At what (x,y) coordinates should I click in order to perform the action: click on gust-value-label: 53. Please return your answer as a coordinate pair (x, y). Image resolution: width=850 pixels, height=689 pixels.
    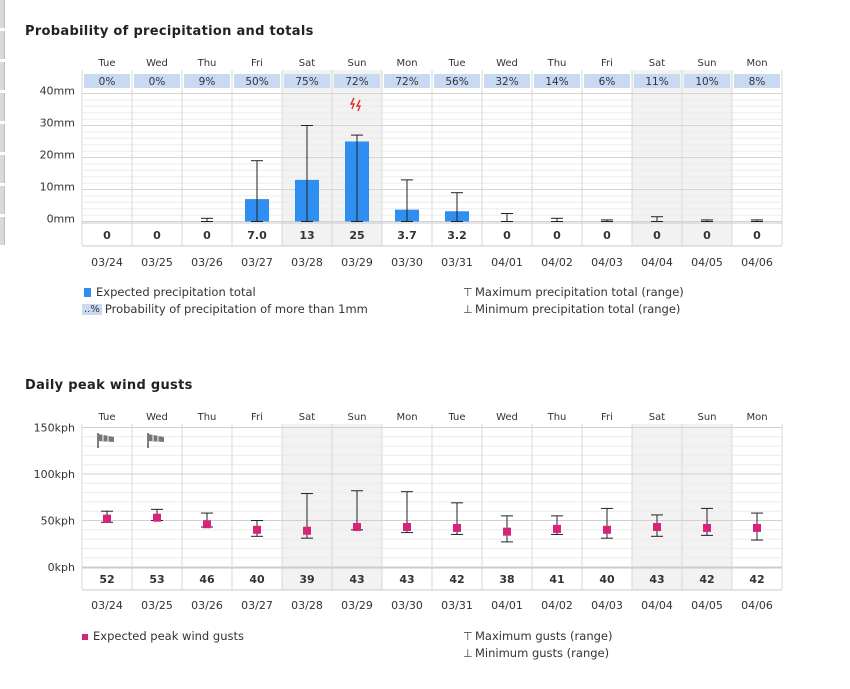
    Looking at the image, I should click on (156, 579).